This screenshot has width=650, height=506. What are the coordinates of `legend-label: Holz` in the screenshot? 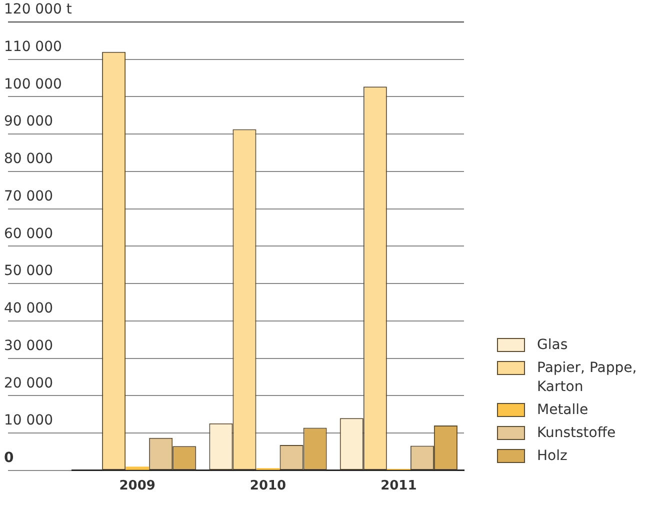 It's located at (552, 456).